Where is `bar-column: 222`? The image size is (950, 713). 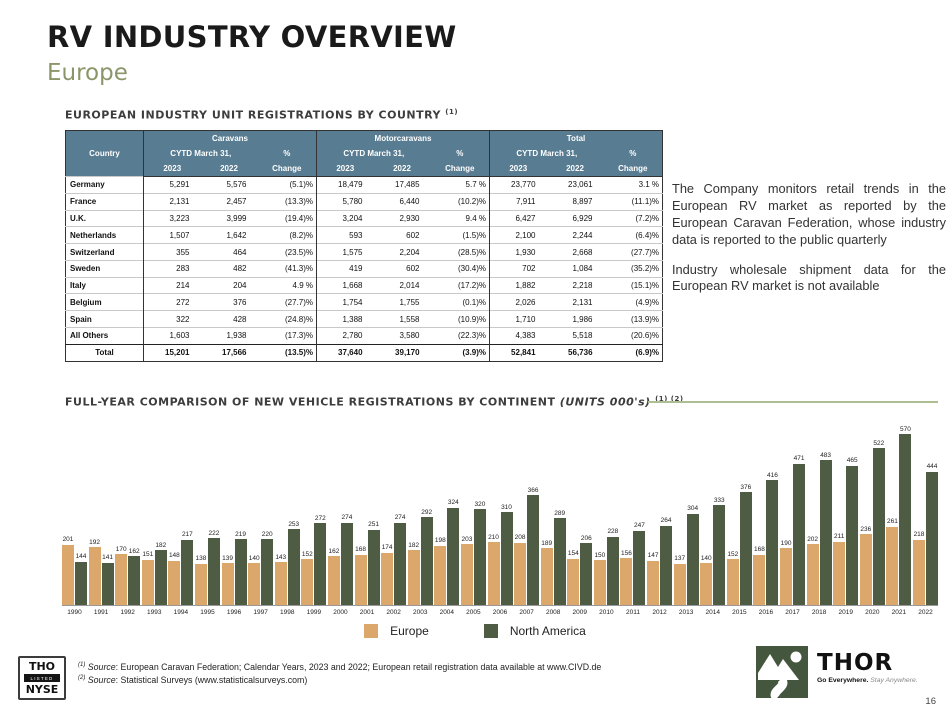
bar-column: 222 is located at coordinates (213, 567).